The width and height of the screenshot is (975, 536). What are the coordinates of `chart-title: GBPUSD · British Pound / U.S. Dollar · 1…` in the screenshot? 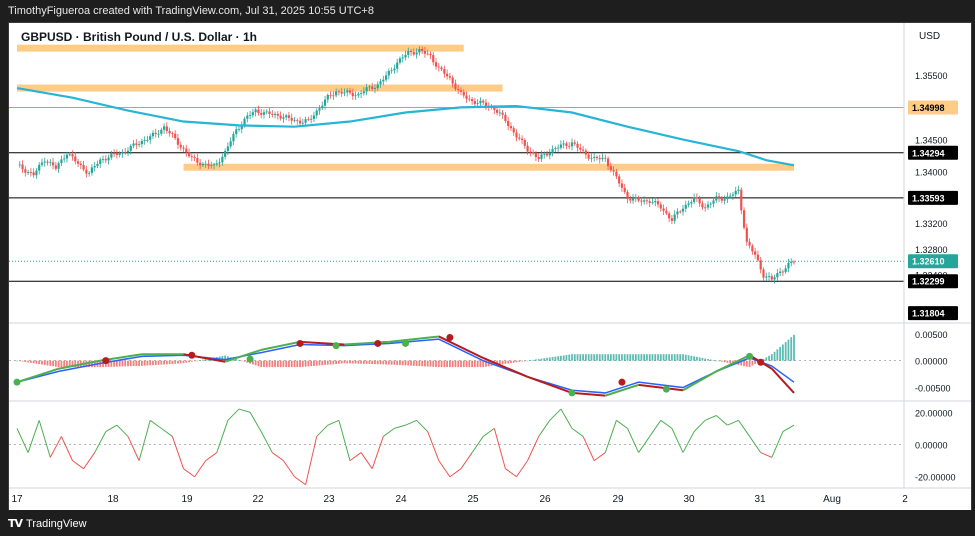 It's located at (139, 37).